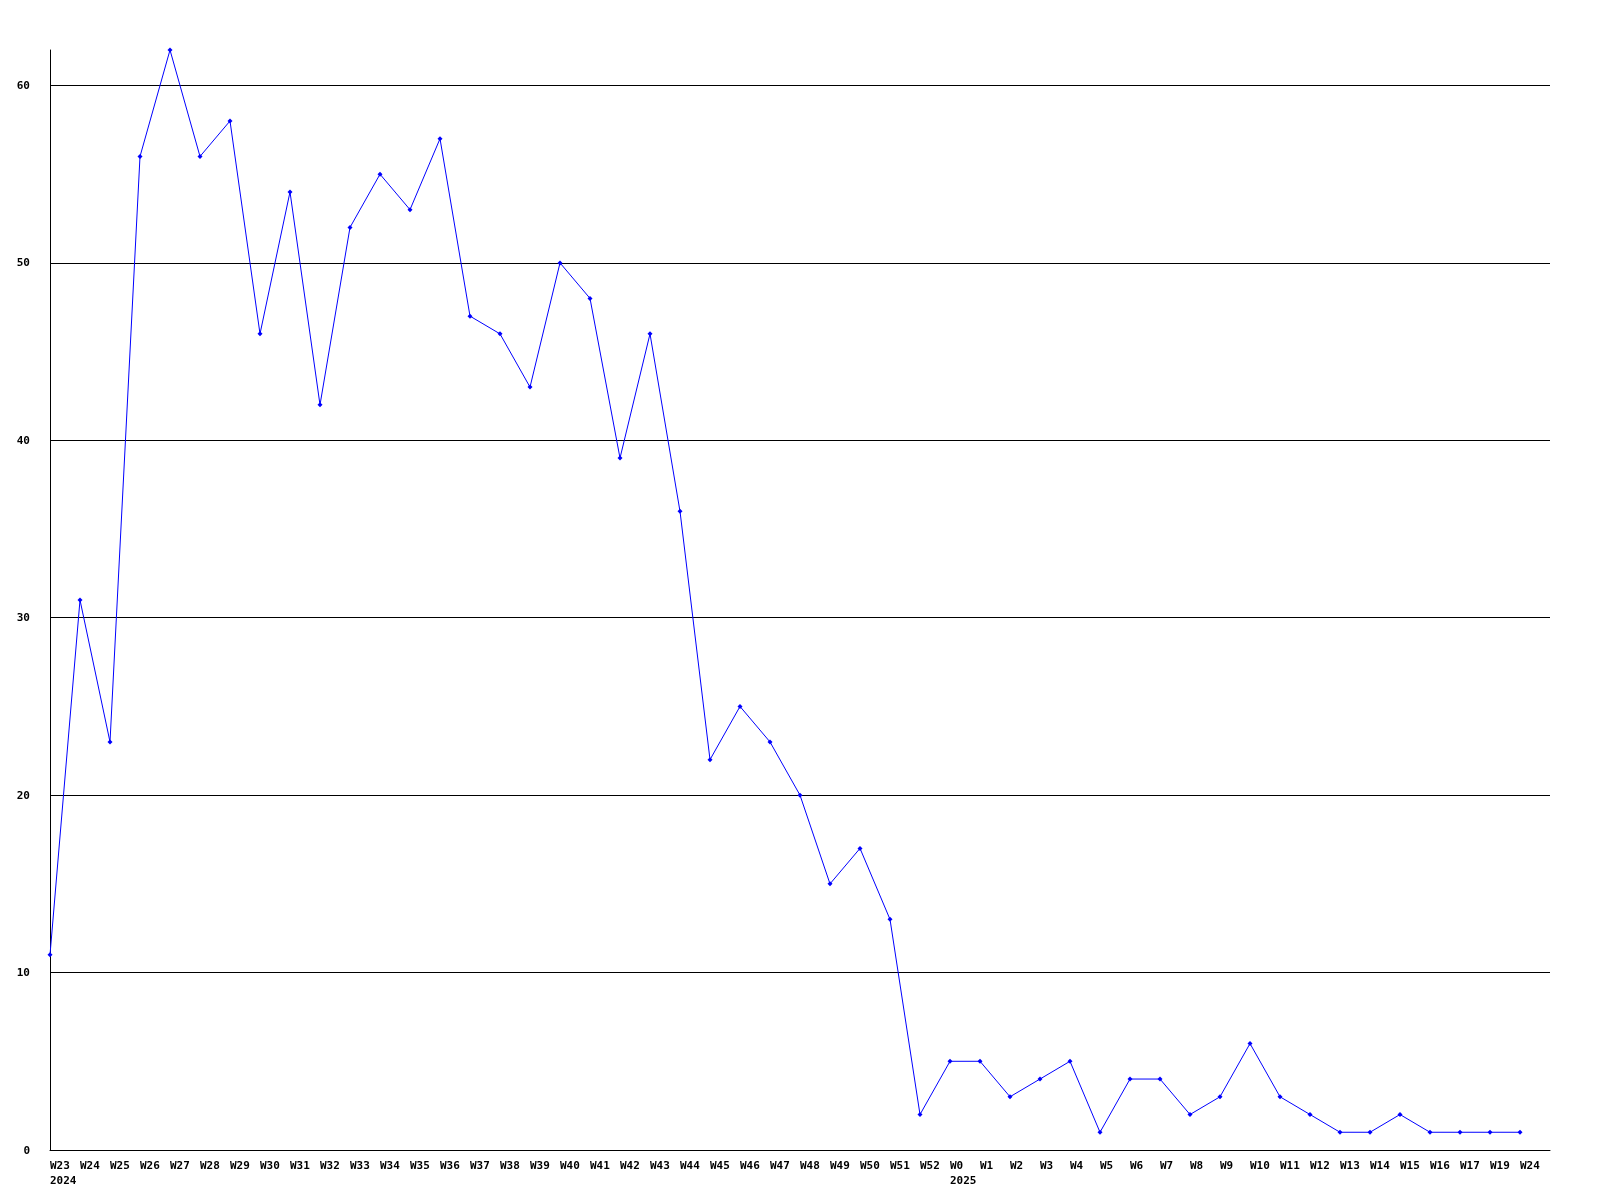  I want to click on x-tick-label: W5, so click(1107, 1165).